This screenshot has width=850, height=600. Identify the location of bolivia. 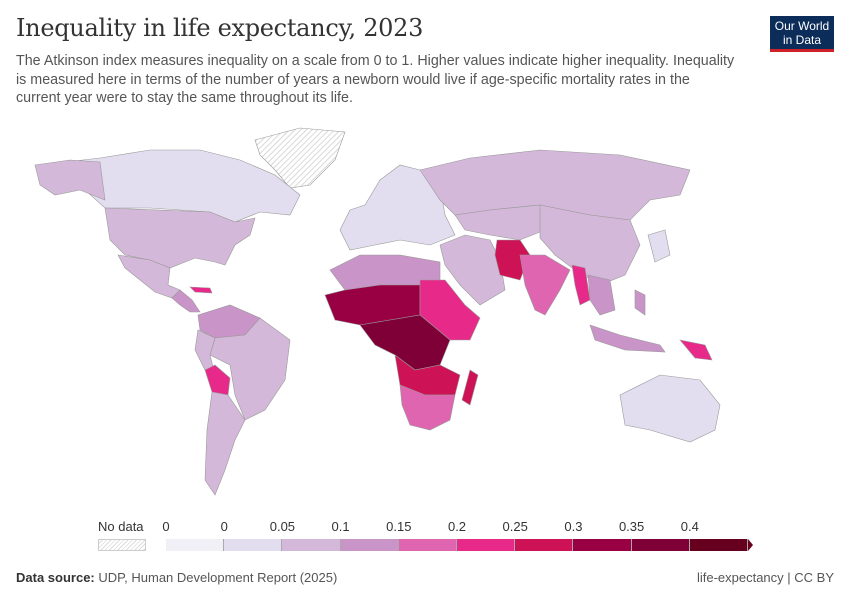
(217, 380).